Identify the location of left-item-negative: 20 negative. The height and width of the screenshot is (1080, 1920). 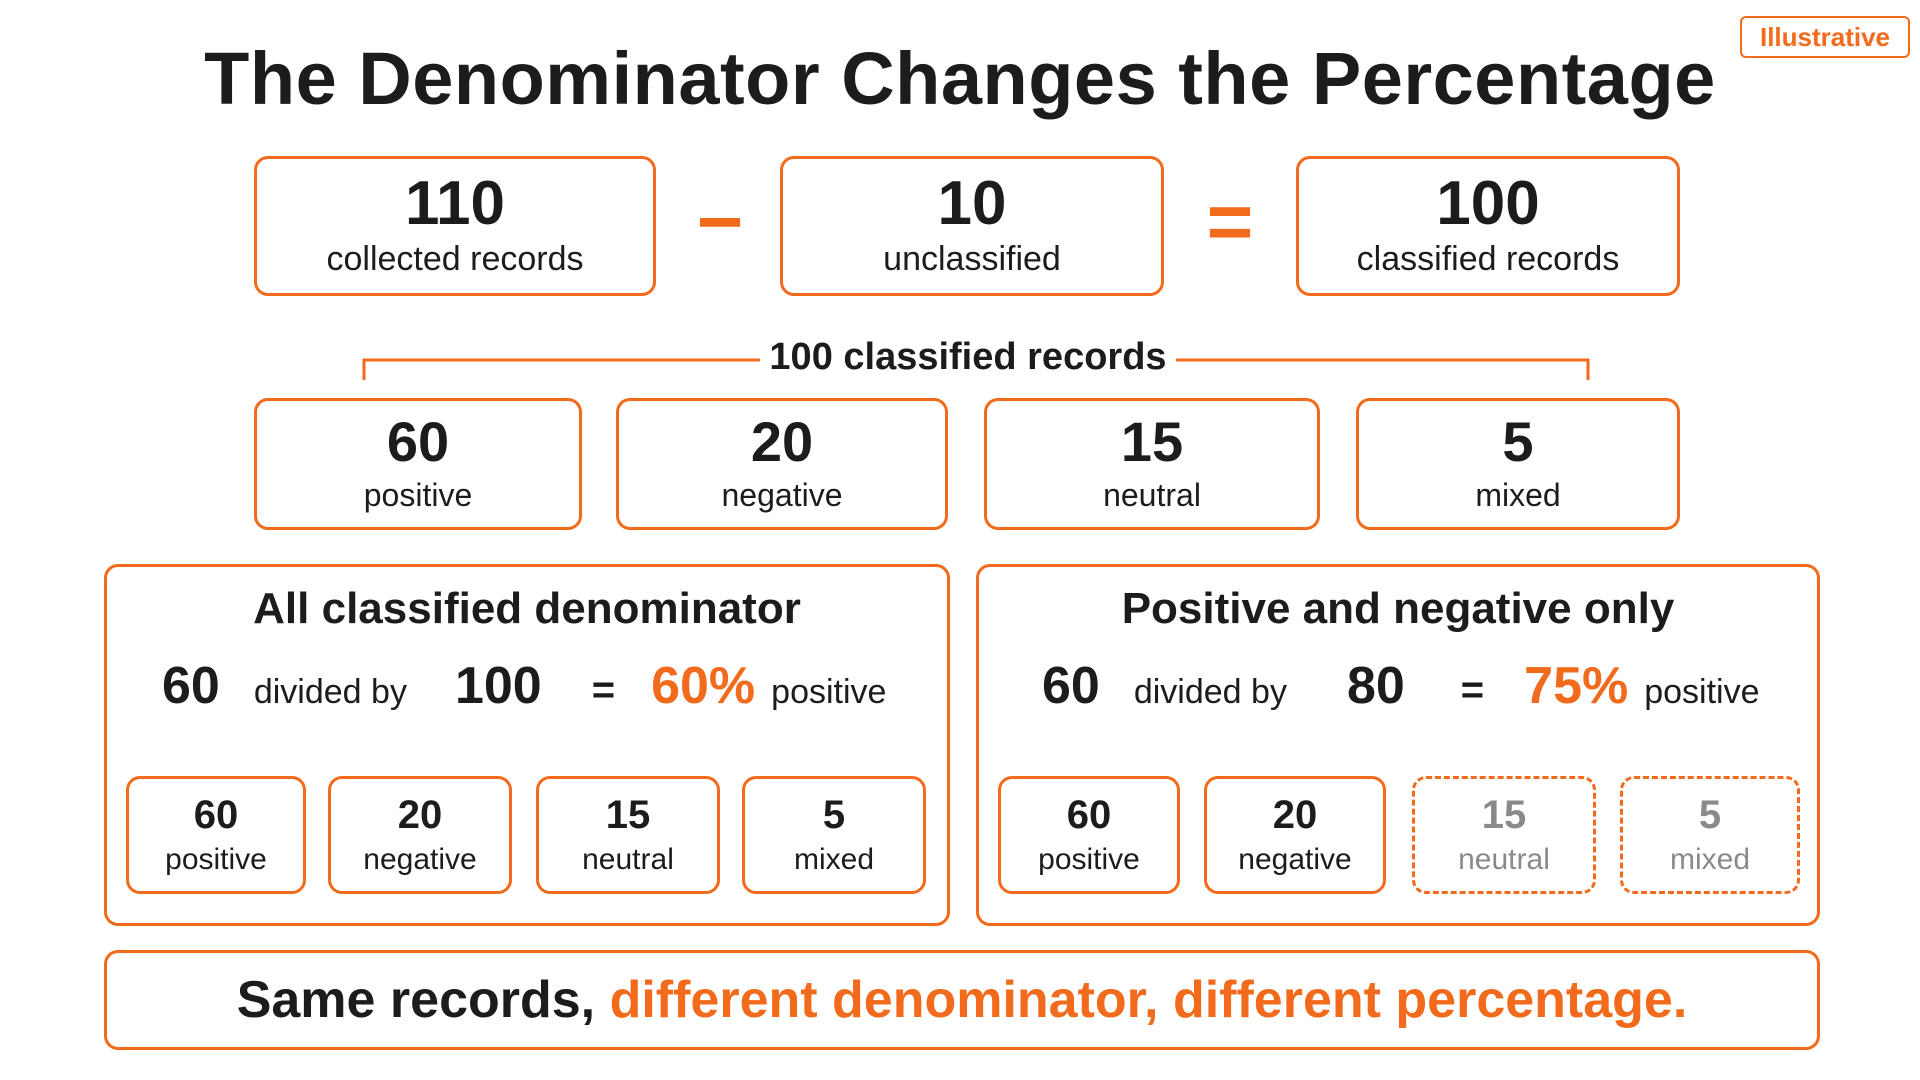
(420, 835).